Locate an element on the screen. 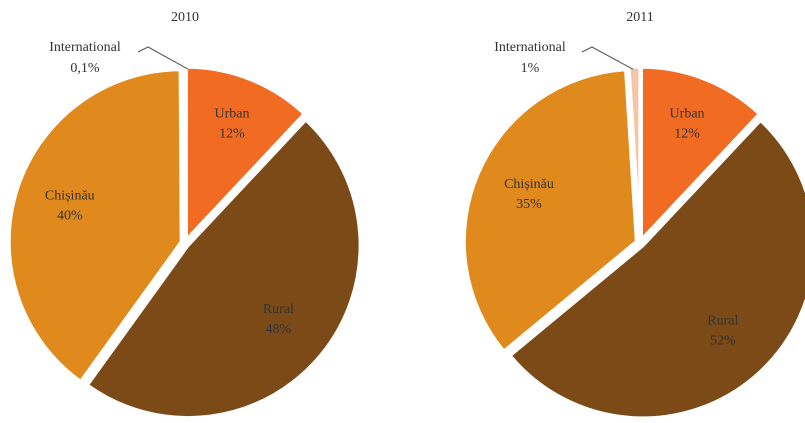 The height and width of the screenshot is (423, 805). chart-title: 2011 is located at coordinates (639, 17).